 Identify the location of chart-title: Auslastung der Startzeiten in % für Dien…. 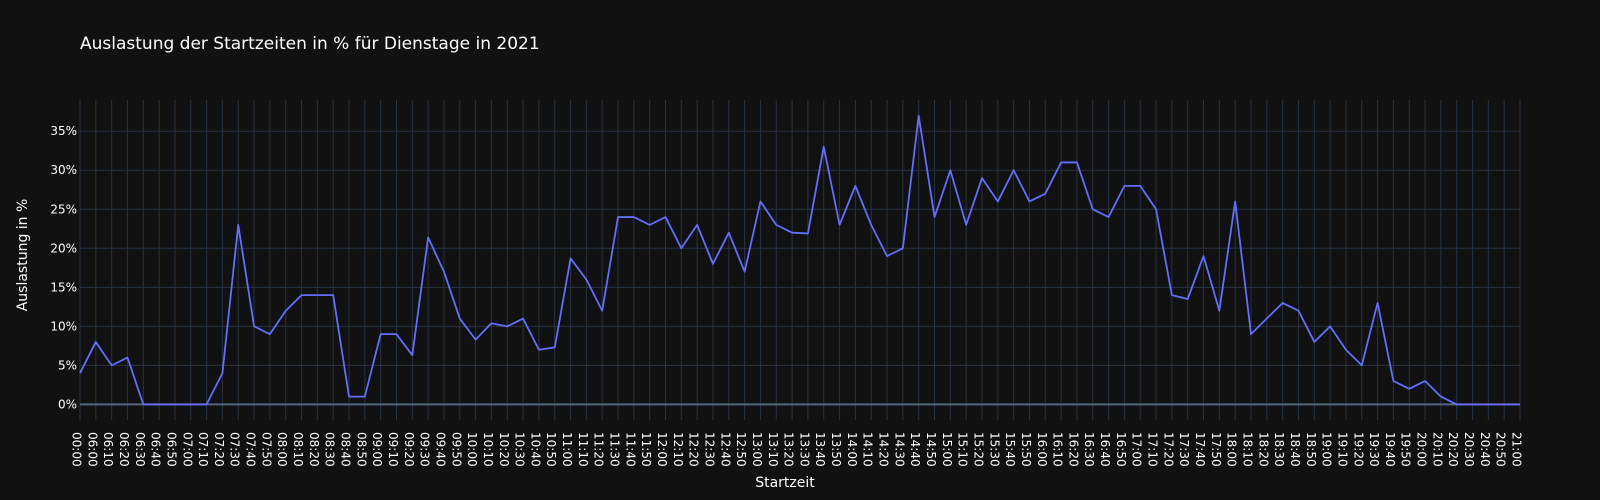
(310, 44).